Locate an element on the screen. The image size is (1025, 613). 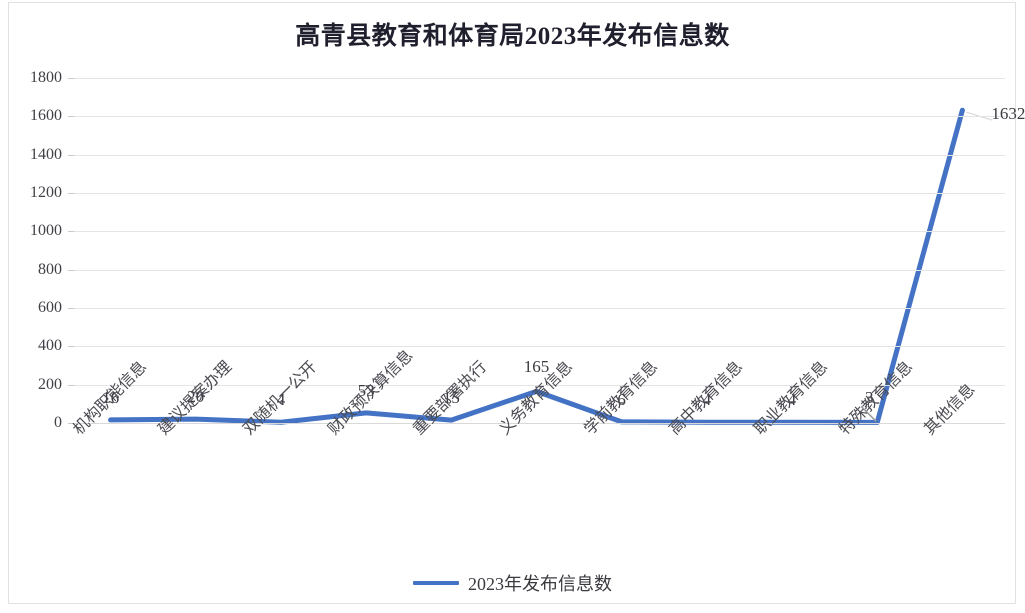
y-axis-tick-label: 1800 is located at coordinates (46, 77).